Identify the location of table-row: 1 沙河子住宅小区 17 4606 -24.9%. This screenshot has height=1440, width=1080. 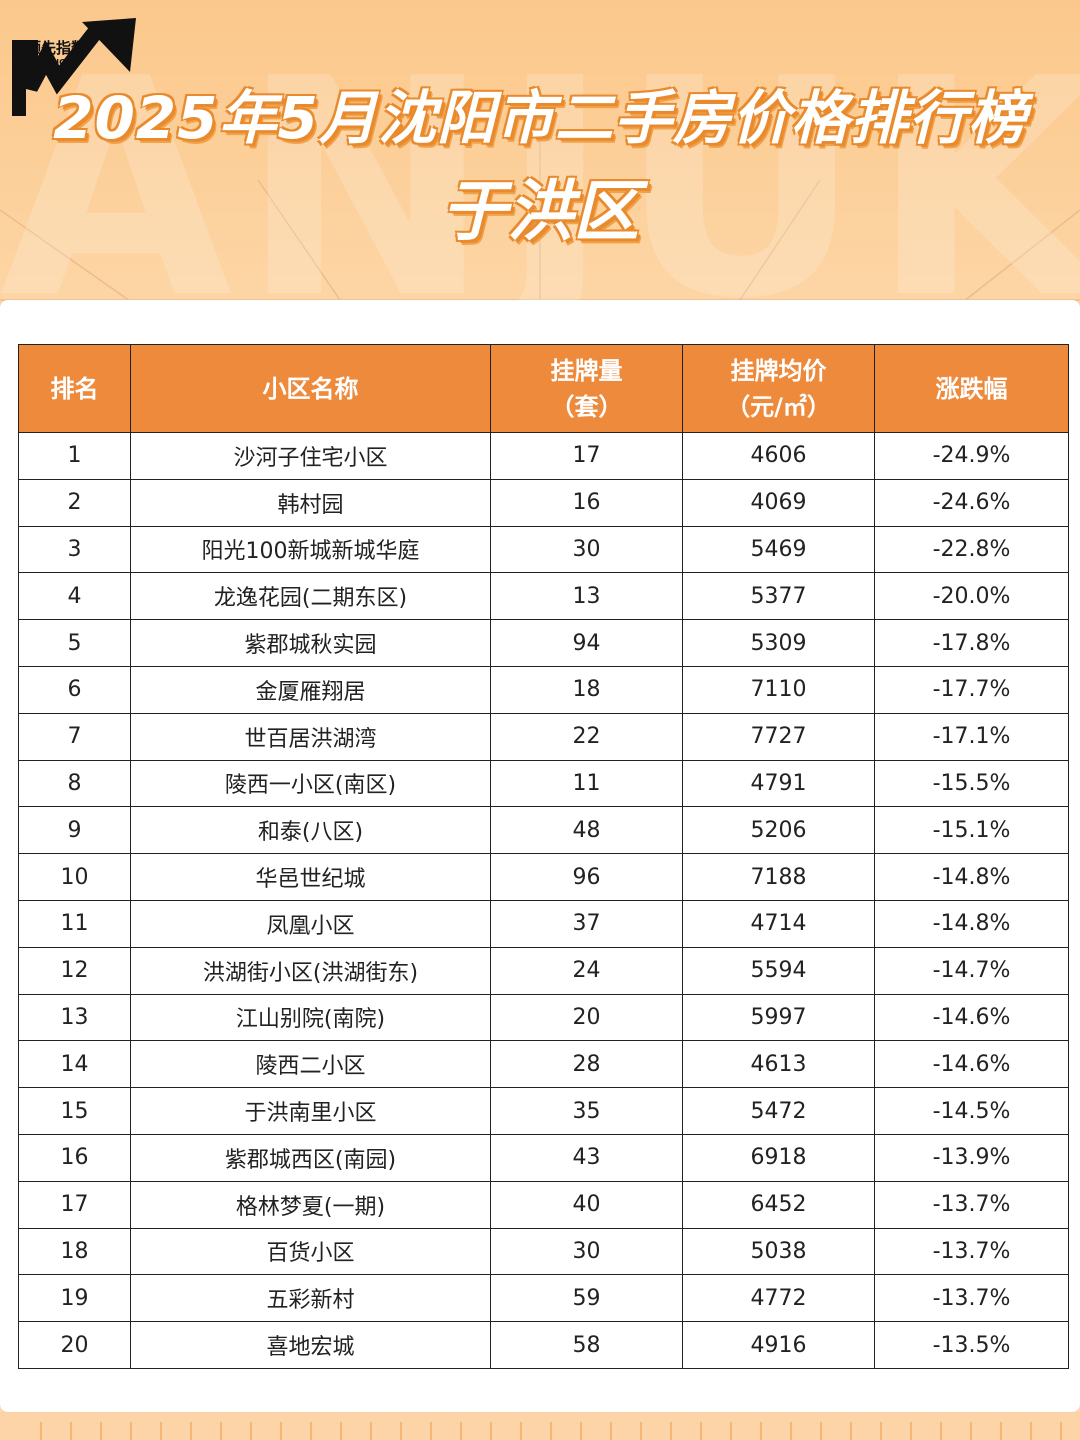
(543, 456).